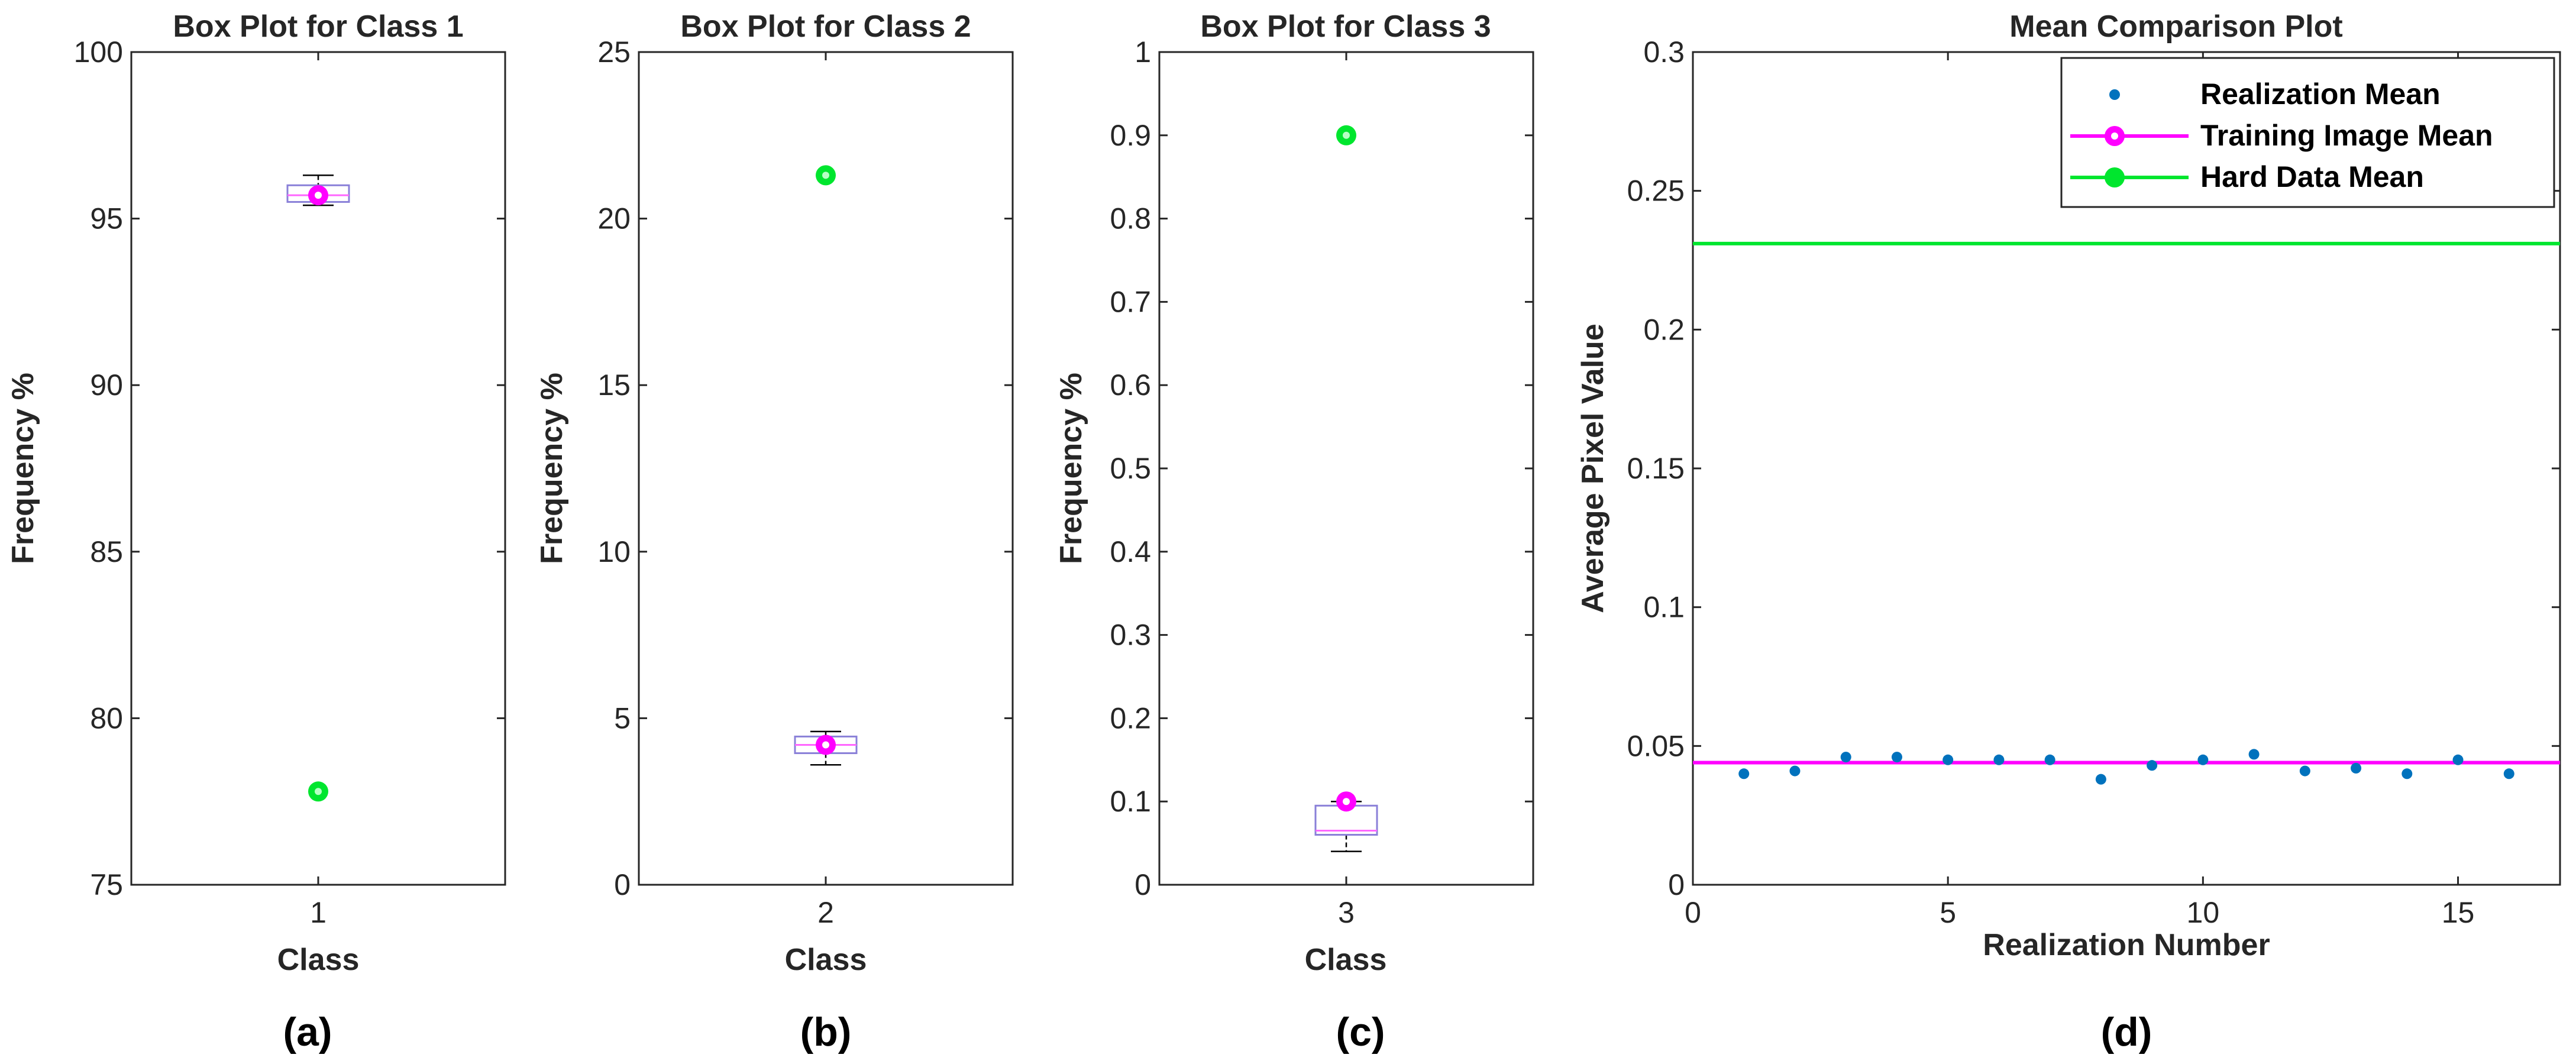 This screenshot has width=2576, height=1061. Describe the element at coordinates (318, 27) in the screenshot. I see `chart-title: Box Plot for Class 1` at that location.